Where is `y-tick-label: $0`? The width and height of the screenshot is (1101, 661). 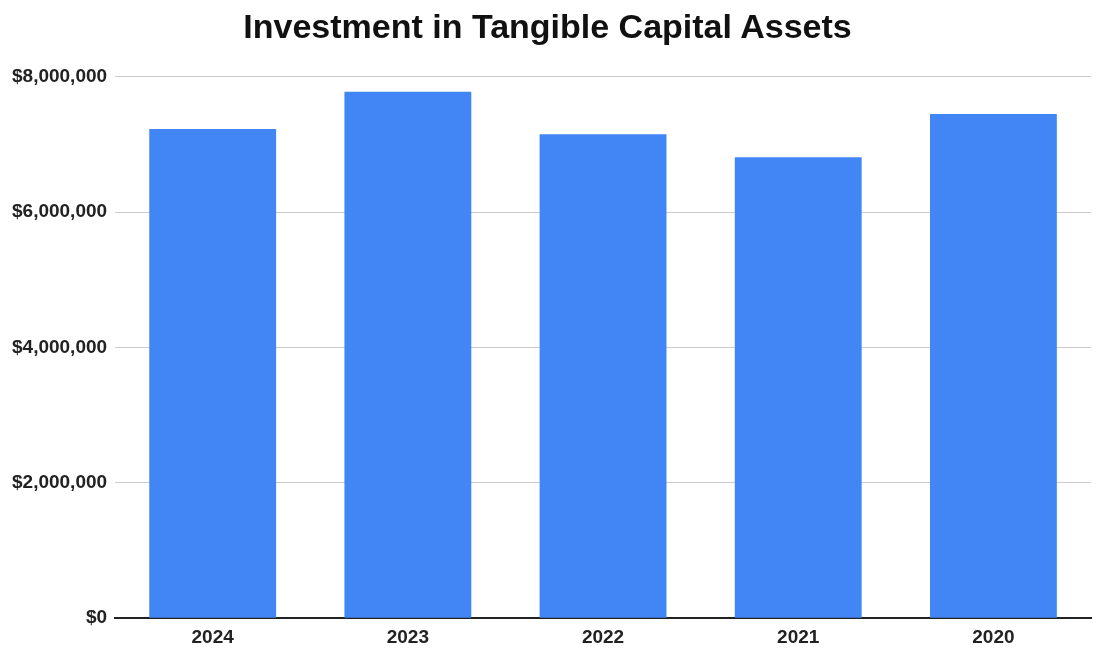
y-tick-label: $0 is located at coordinates (96, 617).